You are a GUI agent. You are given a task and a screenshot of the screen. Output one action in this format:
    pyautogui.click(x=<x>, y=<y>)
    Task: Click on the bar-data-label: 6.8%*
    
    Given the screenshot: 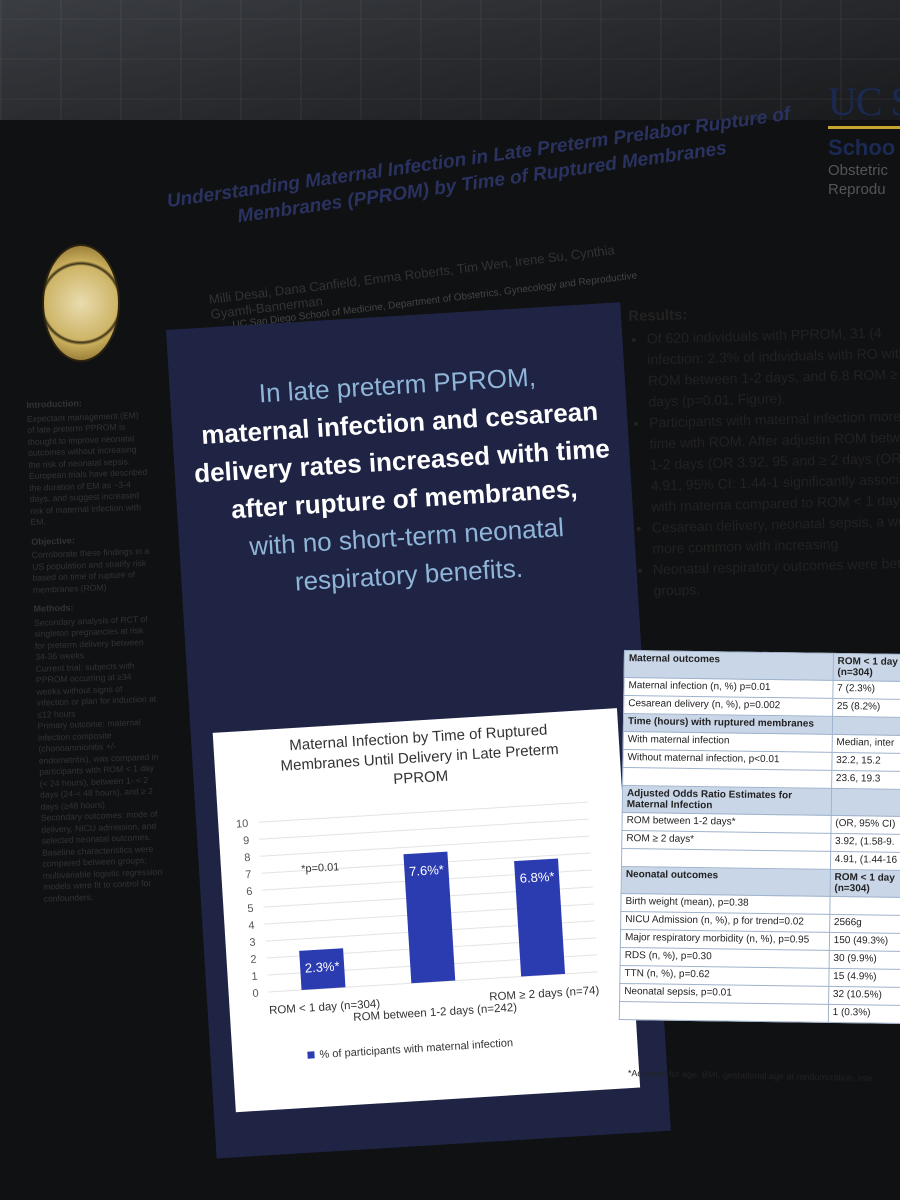 What is the action you would take?
    pyautogui.click(x=537, y=877)
    